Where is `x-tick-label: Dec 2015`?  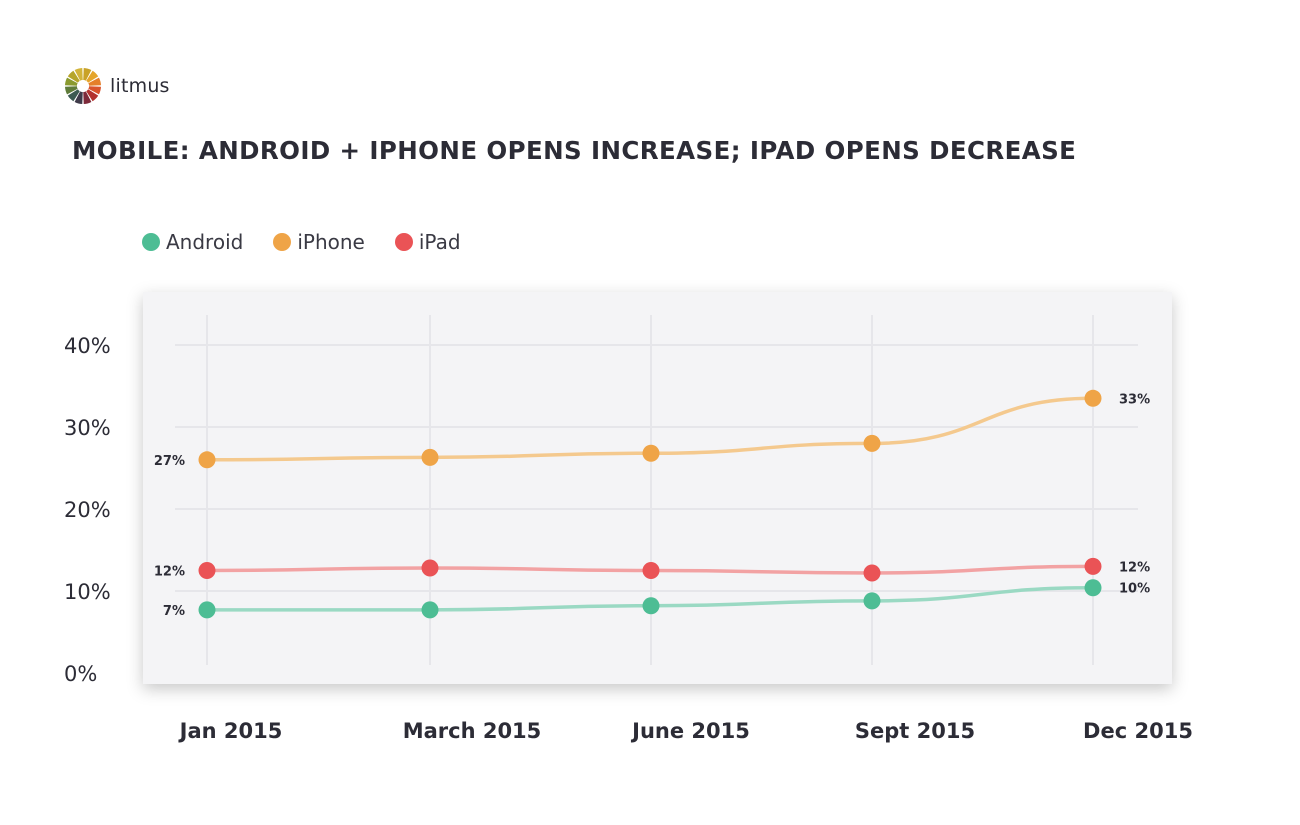
x-tick-label: Dec 2015 is located at coordinates (1138, 731).